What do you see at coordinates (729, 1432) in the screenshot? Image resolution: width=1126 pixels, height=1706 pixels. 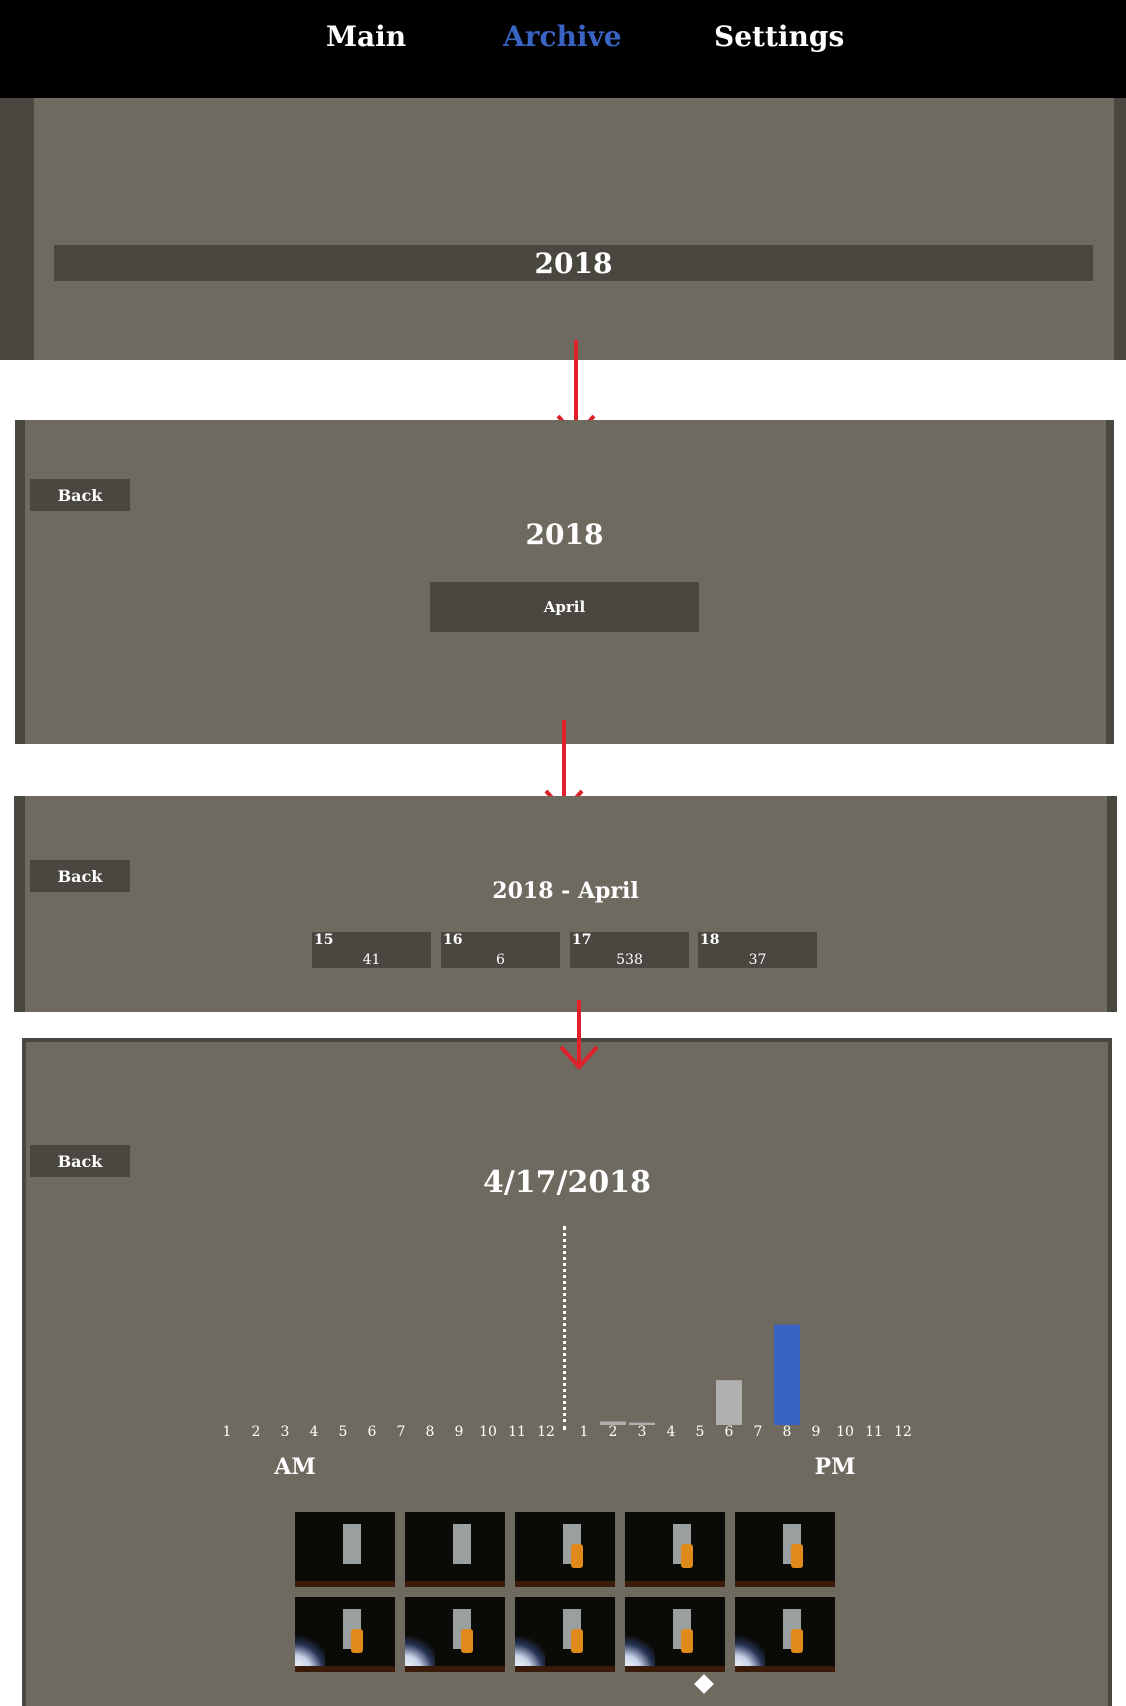 I see `pm-tick-6: 6` at bounding box center [729, 1432].